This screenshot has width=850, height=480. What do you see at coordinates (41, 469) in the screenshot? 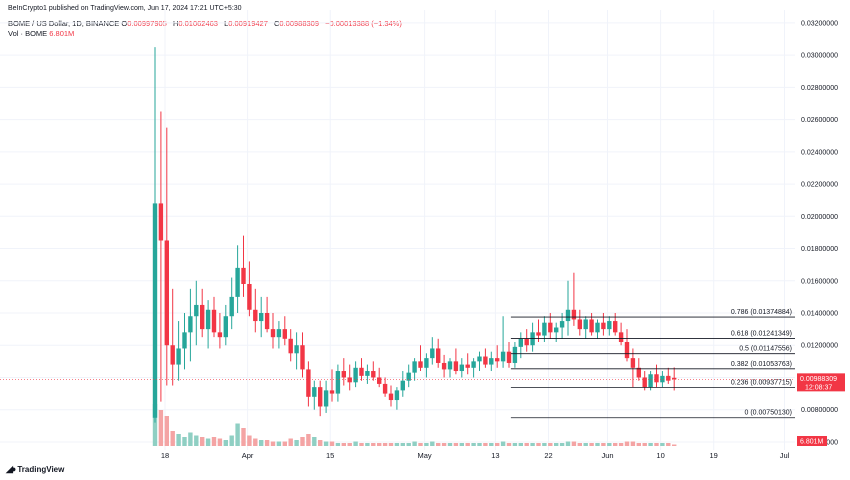
I see `watermark-text: TradingView` at bounding box center [41, 469].